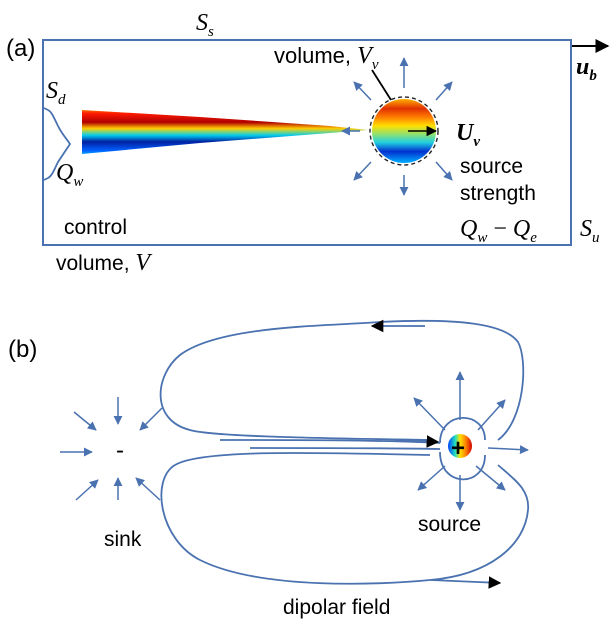  What do you see at coordinates (336, 607) in the screenshot?
I see `dipolar-field-caption: dipolar field` at bounding box center [336, 607].